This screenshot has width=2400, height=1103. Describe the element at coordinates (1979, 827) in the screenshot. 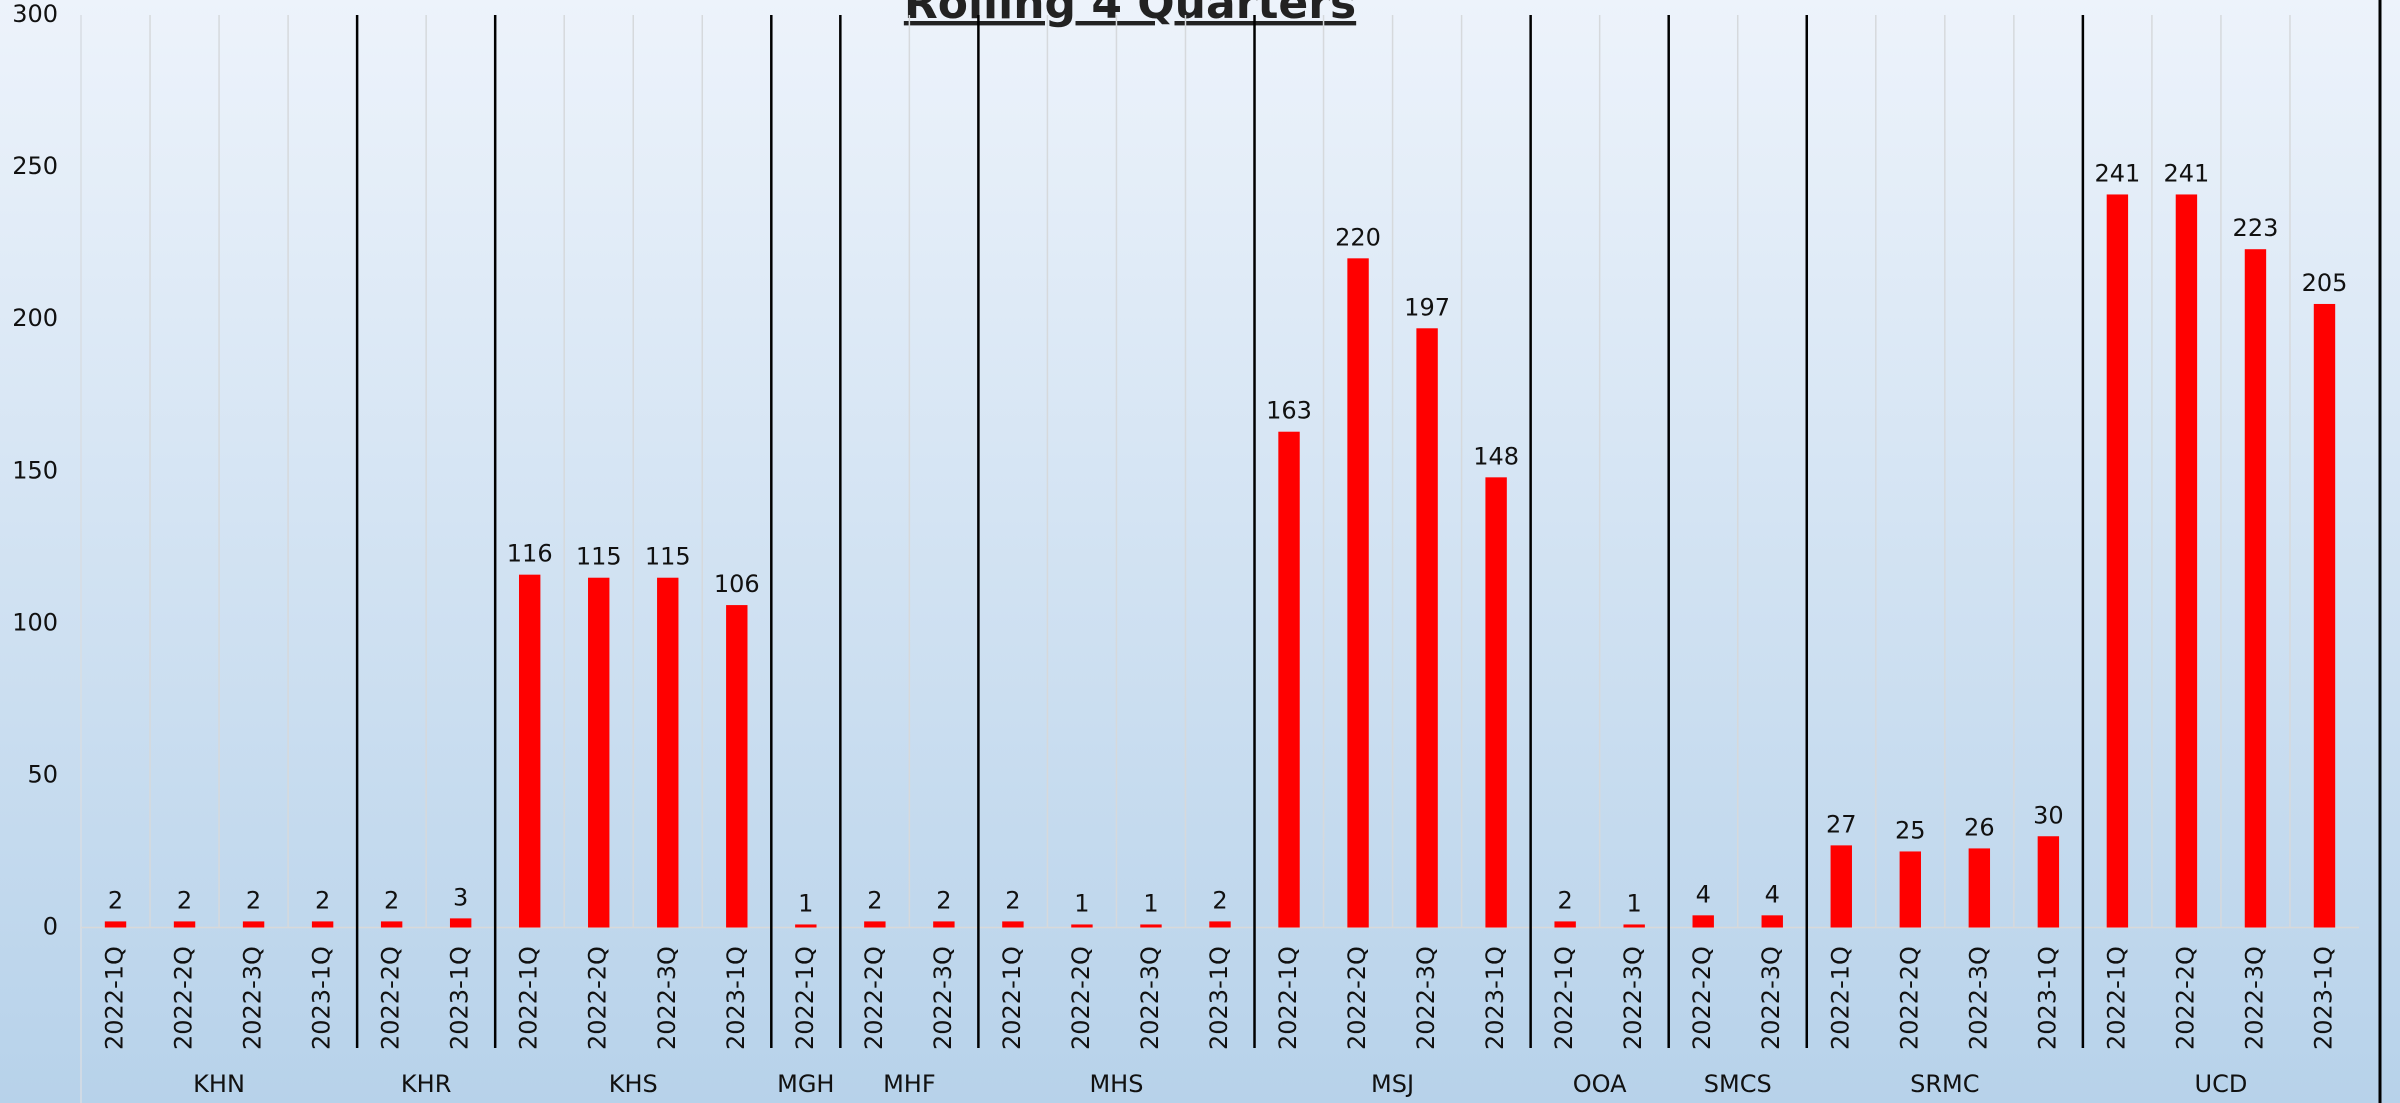

I see `value-label: 26` at that location.